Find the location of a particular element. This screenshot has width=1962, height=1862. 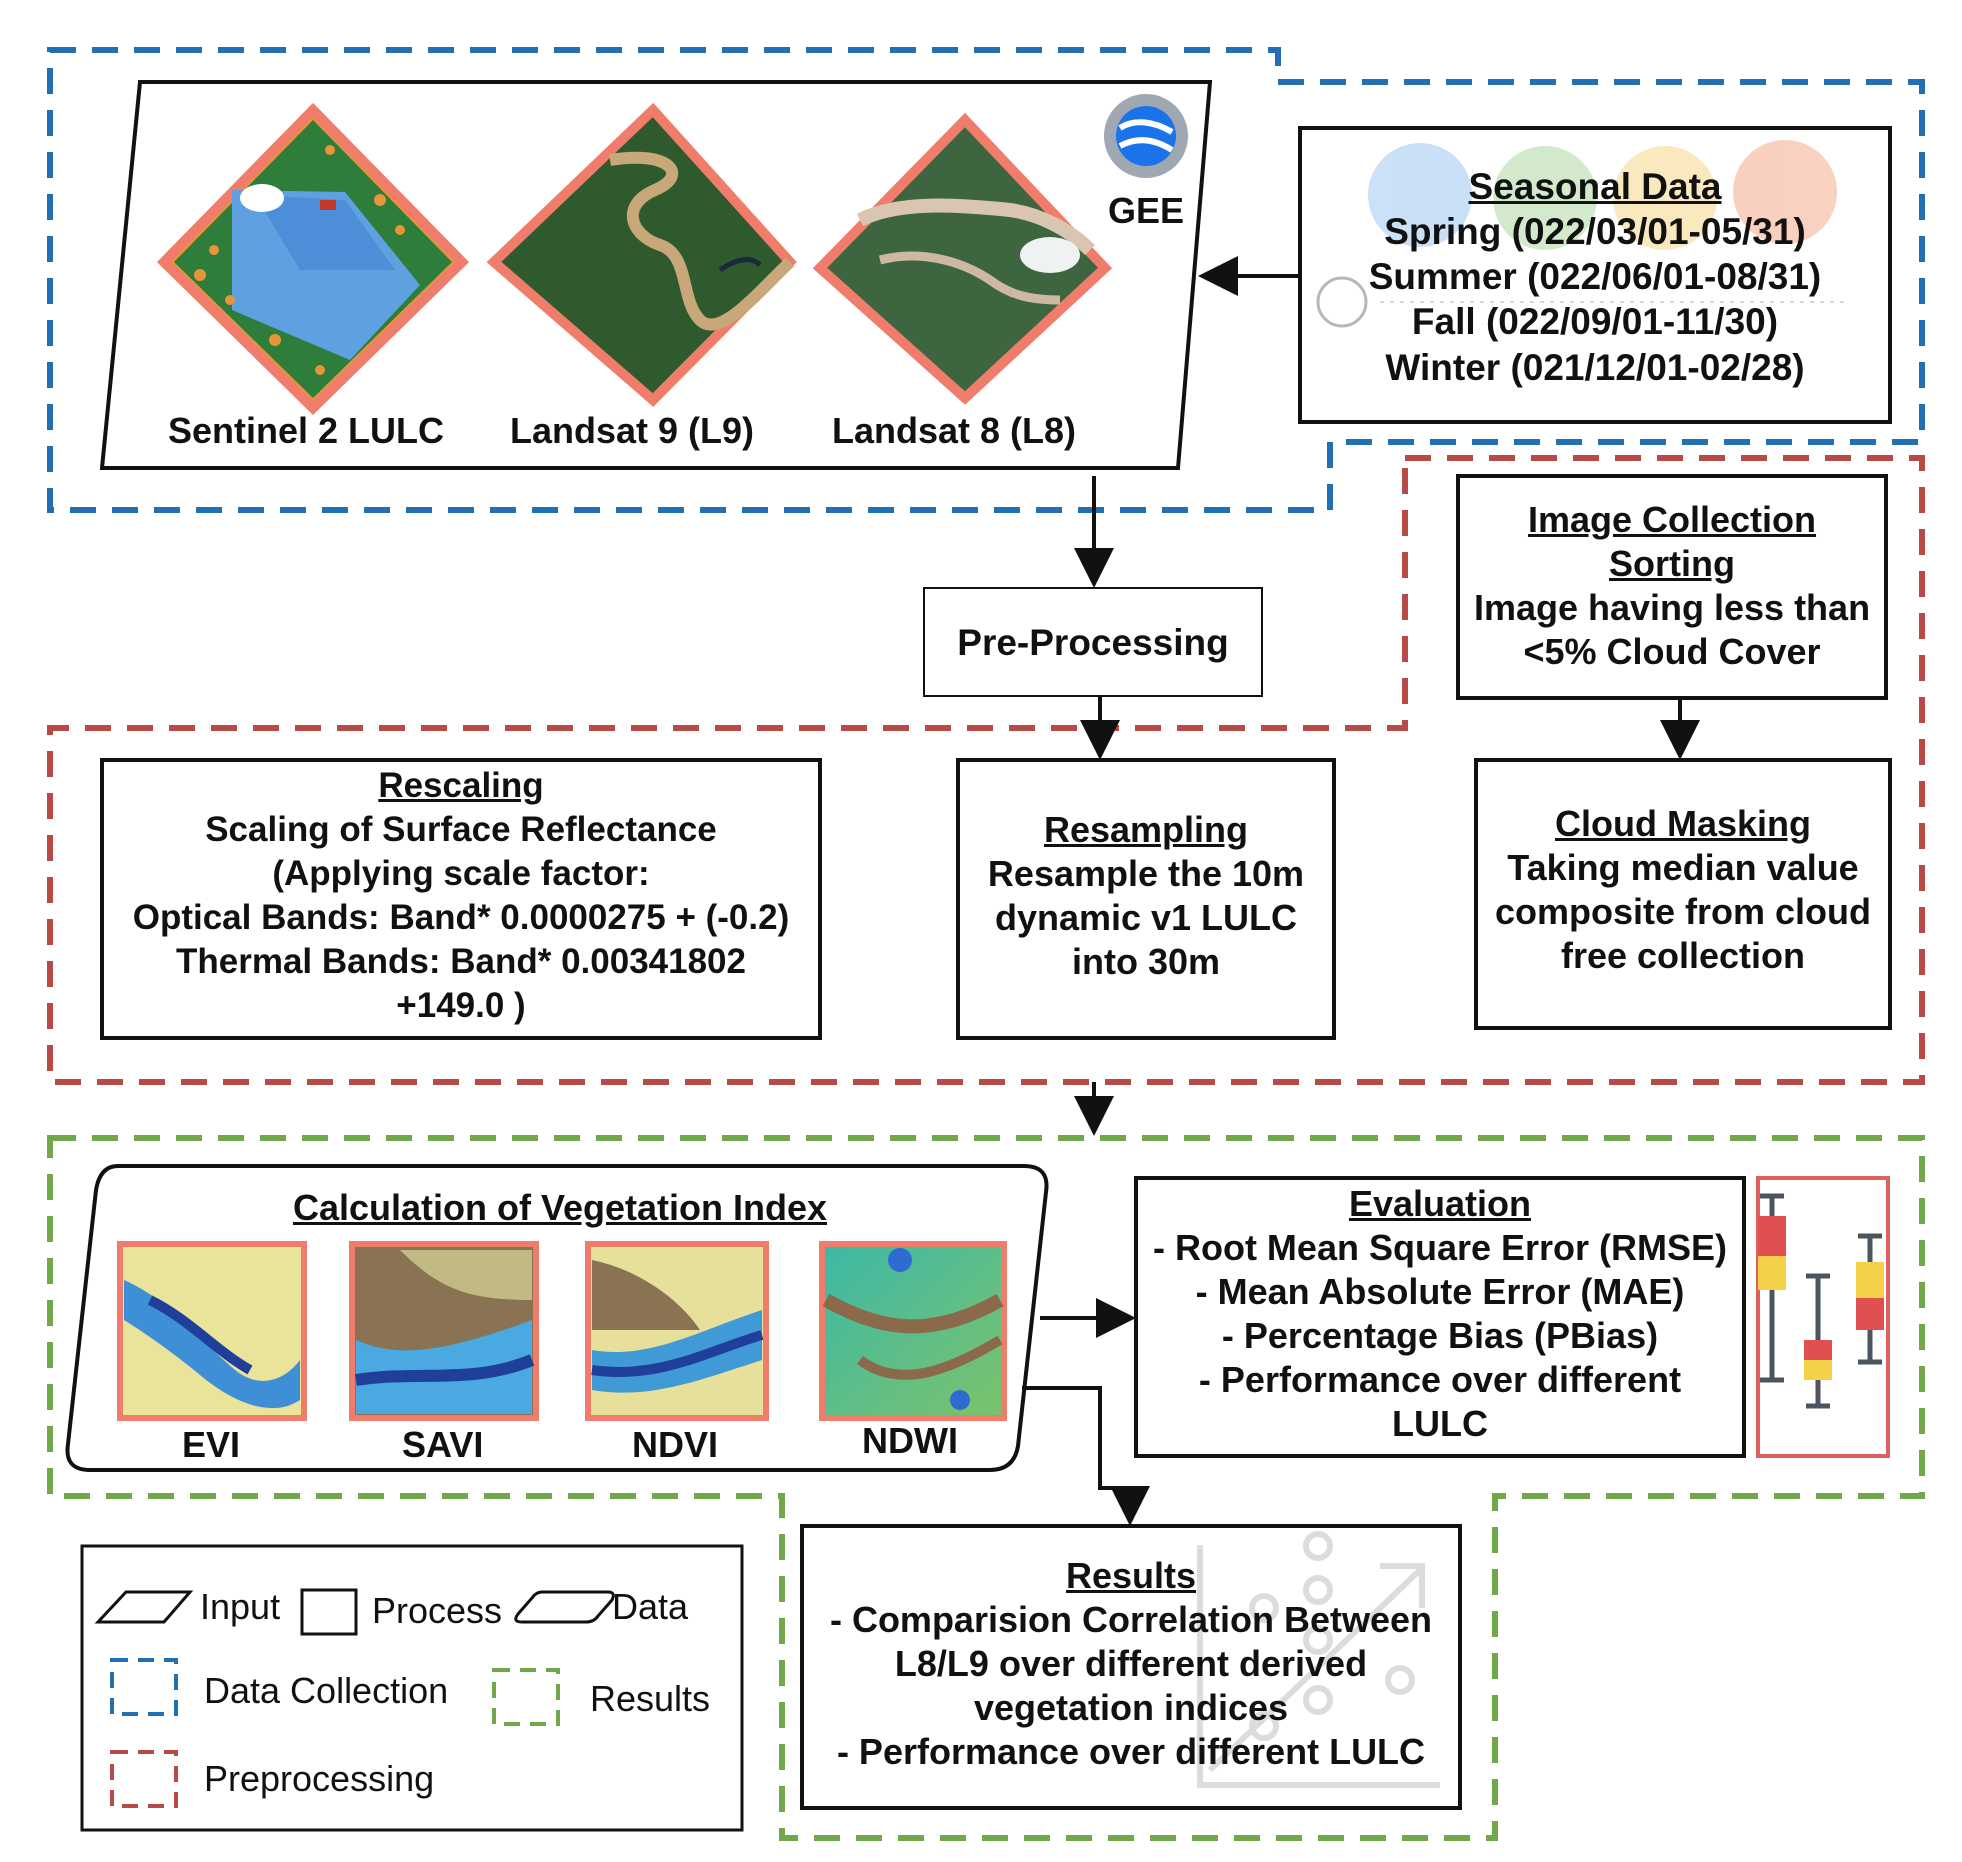

legend-data-symbol is located at coordinates (564, 1607).